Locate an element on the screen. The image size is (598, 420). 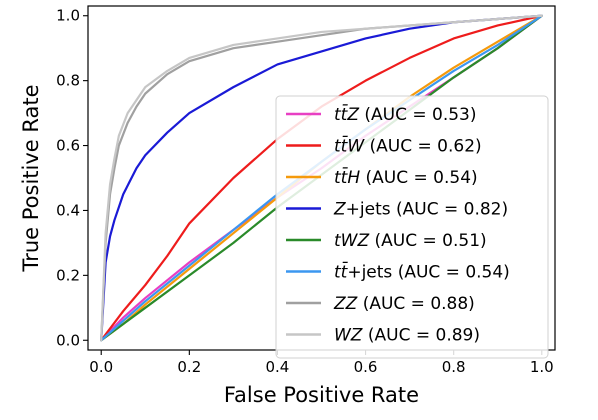
legend-entry: WZ (AUC = 0.89) is located at coordinates (407, 336).